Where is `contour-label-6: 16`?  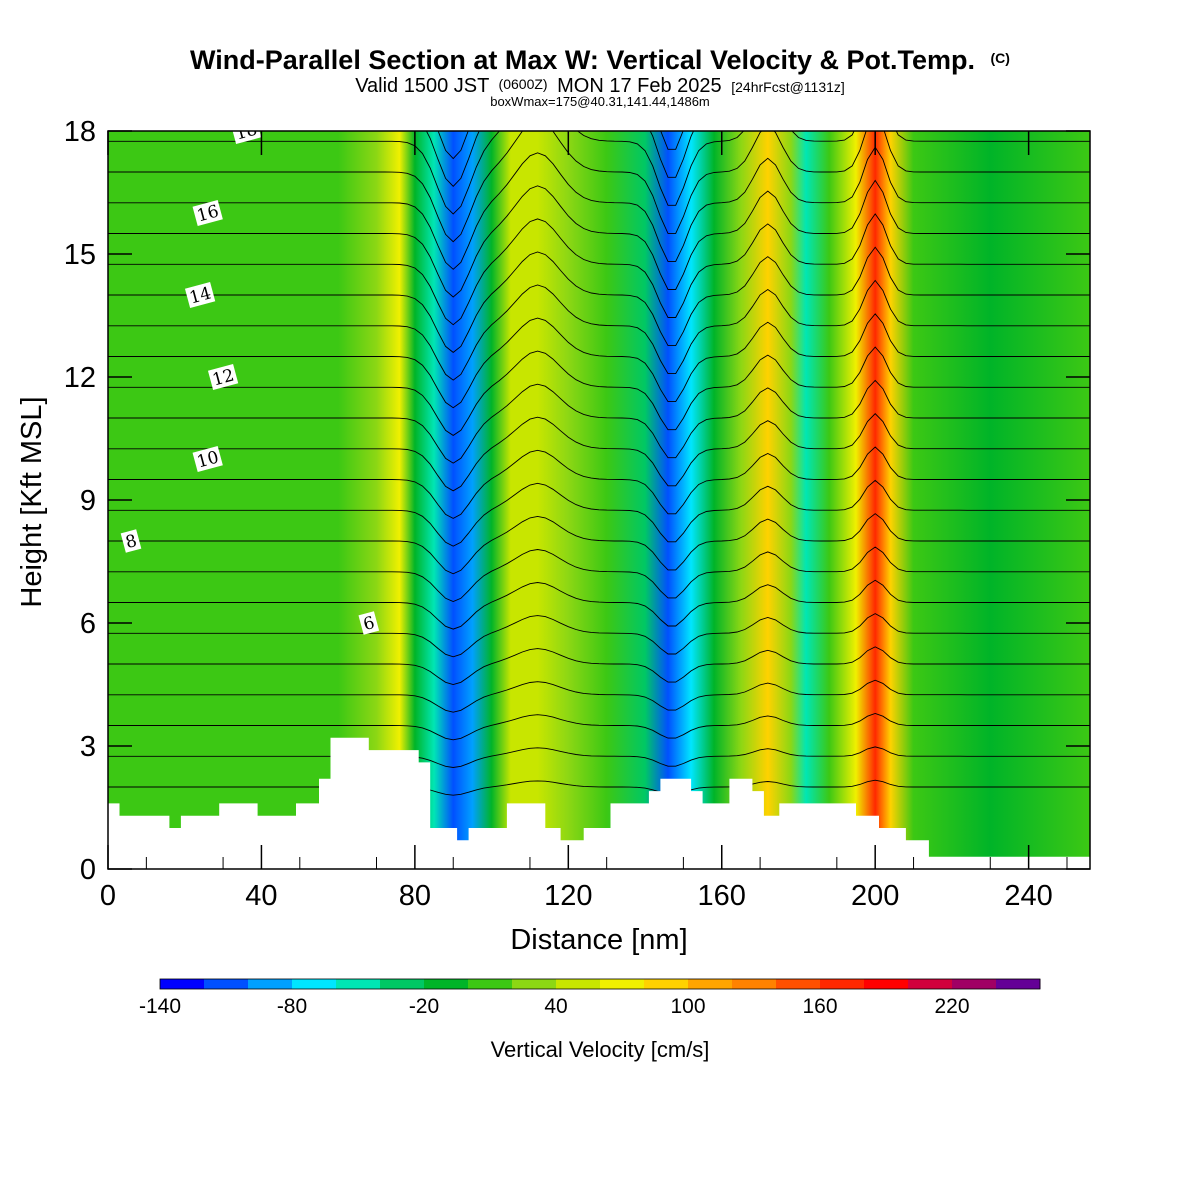
contour-label-6: 16 is located at coordinates (207, 212).